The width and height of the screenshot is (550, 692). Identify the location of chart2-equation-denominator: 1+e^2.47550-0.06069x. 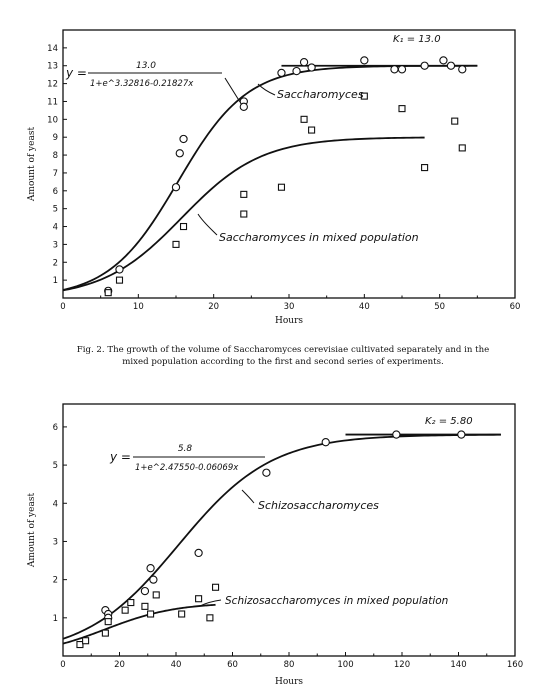
(187, 468).